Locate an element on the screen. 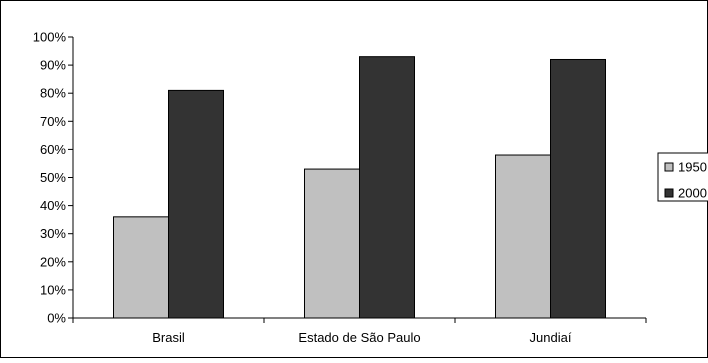 The height and width of the screenshot is (363, 708). y-tick-label: 0% is located at coordinates (56, 318).